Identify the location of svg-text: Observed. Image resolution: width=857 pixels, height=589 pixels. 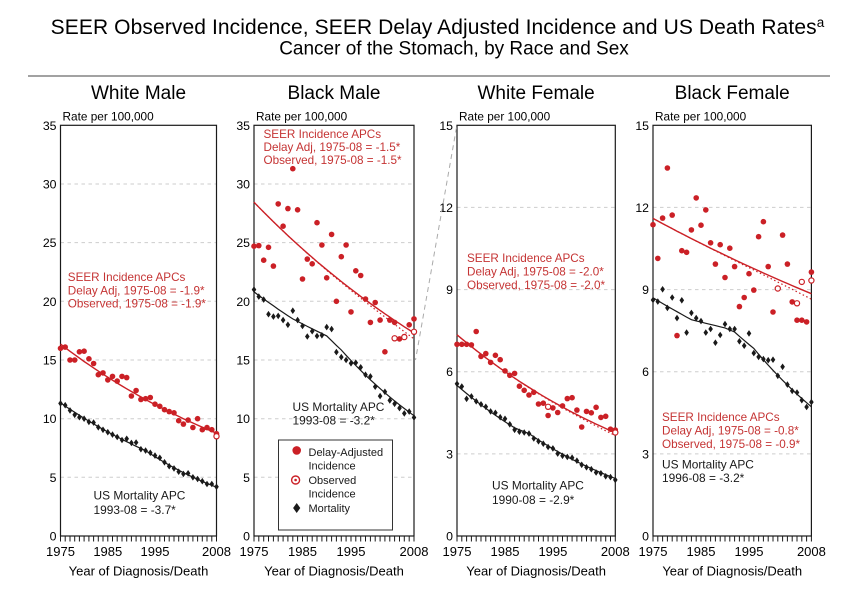
(333, 481).